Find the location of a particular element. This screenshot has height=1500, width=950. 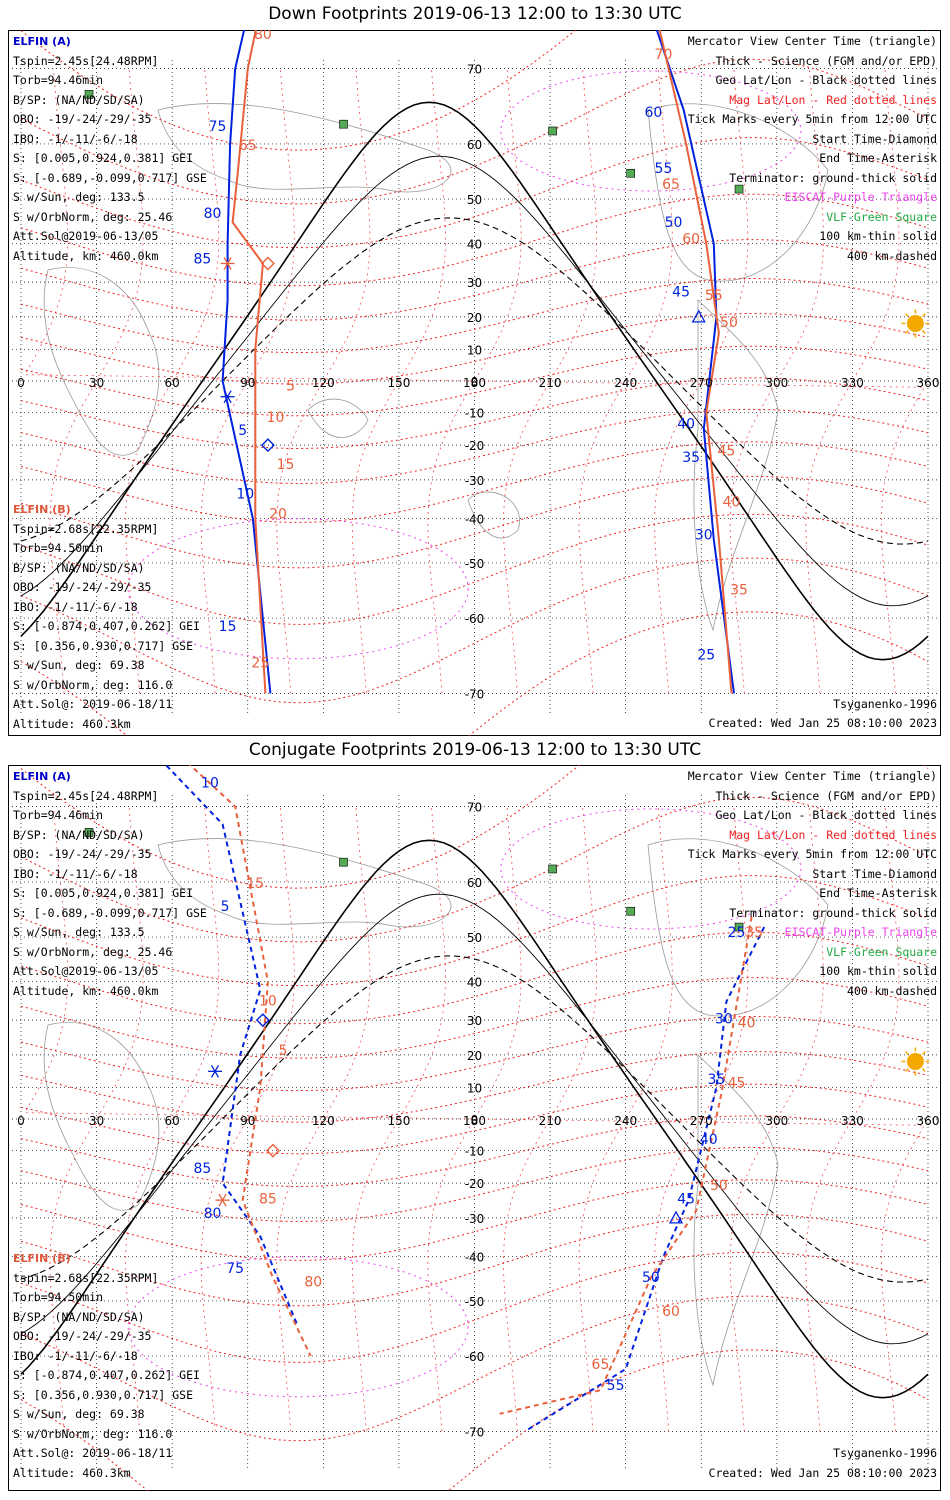

elfin-a-line: S: [-0.689,-0.099,0.717] GSE is located at coordinates (110, 177).